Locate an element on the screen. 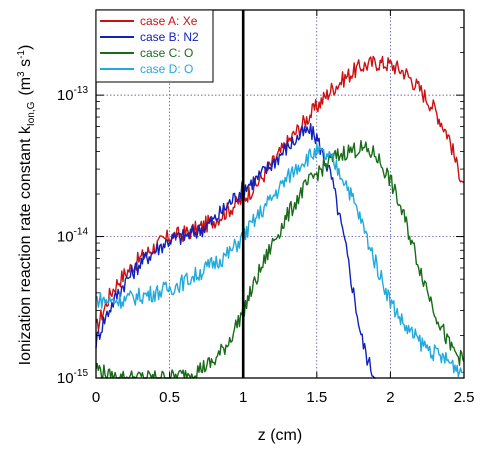 The image size is (484, 449). x-tick-label: 2.5 is located at coordinates (464, 397).